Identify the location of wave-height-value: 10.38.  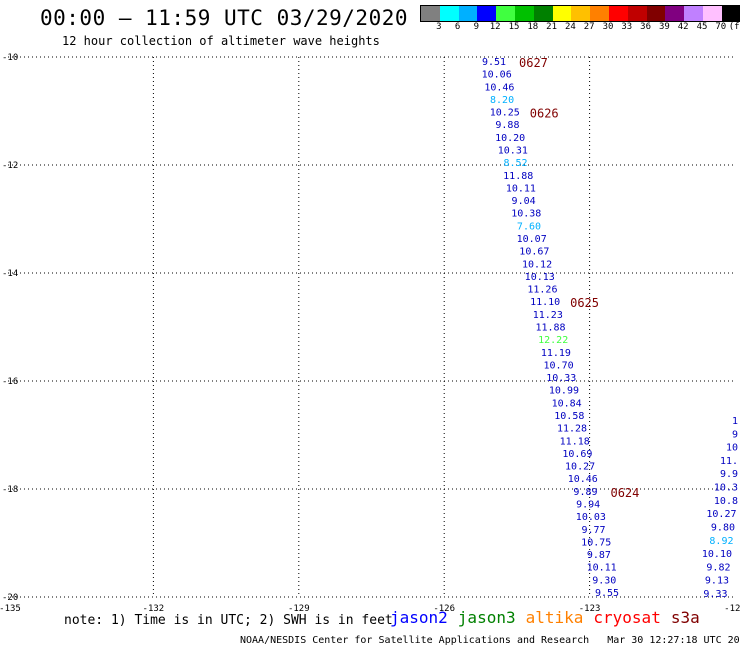
(526, 214).